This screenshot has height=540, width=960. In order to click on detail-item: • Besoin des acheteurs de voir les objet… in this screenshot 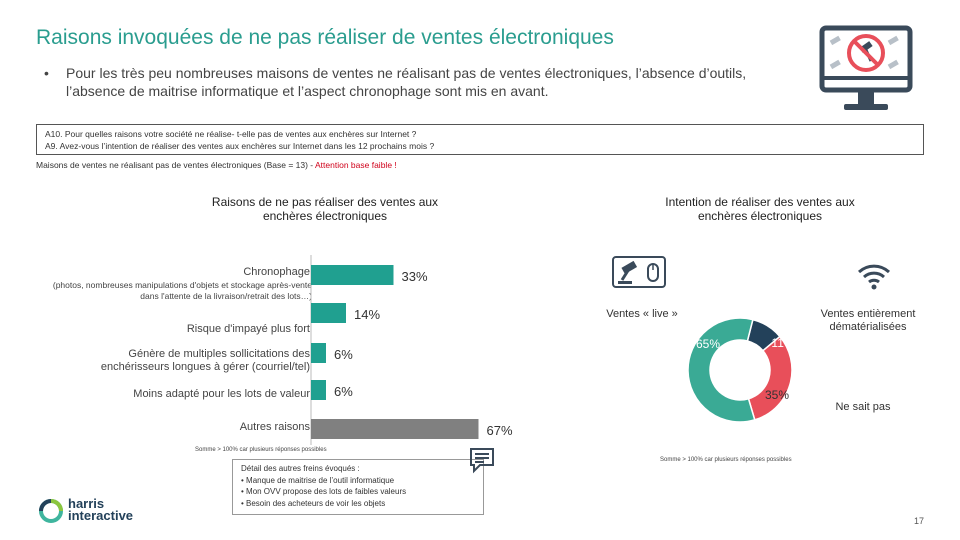, I will do `click(313, 503)`.